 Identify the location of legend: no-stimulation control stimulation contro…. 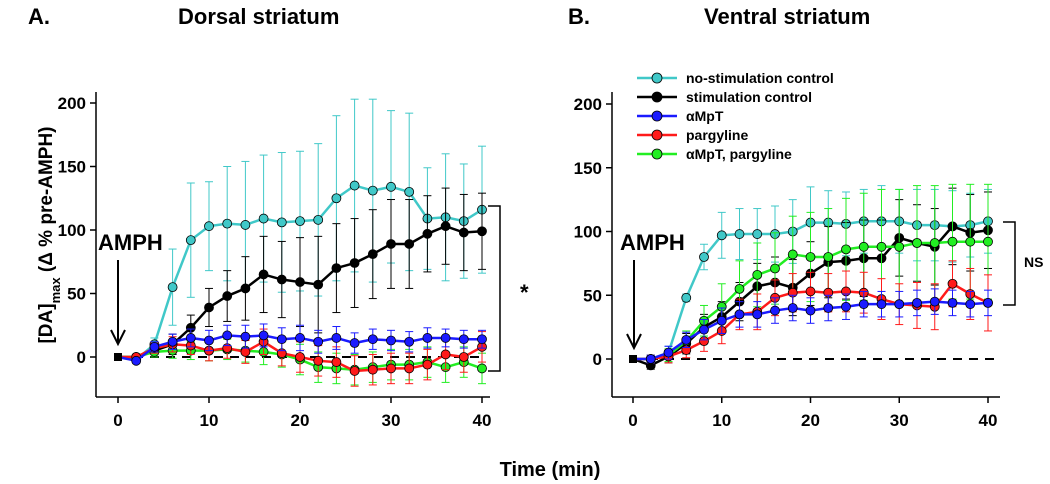
(735, 116).